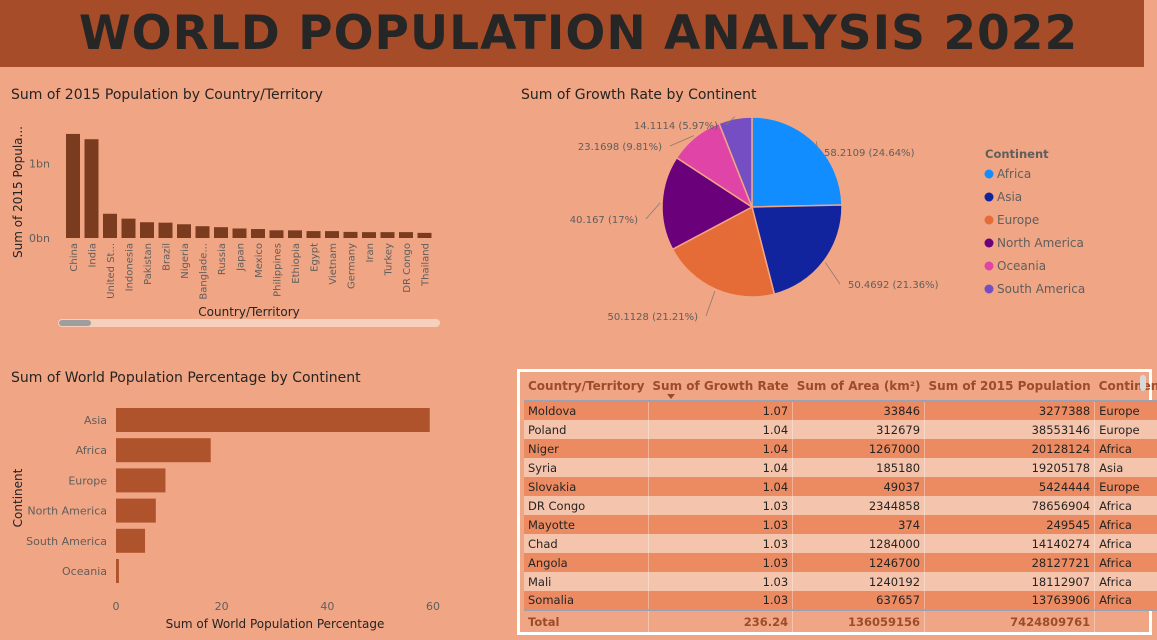  What do you see at coordinates (840, 600) in the screenshot?
I see `table-row: Somalia 1.03 637657 13763906 Africa` at bounding box center [840, 600].